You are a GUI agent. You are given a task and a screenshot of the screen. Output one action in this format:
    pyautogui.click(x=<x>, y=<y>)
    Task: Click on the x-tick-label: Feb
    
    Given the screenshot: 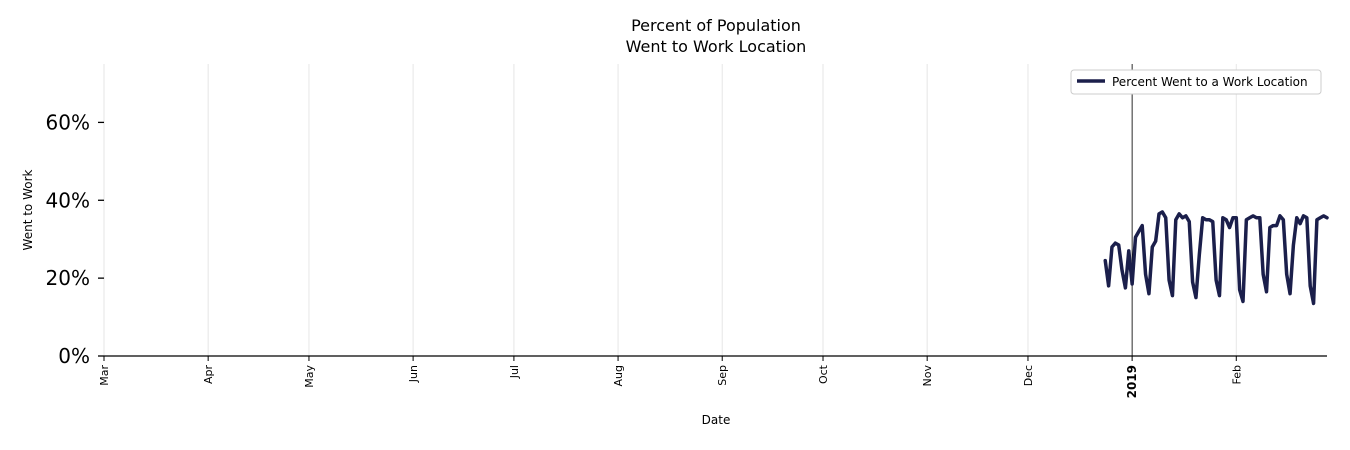 What is the action you would take?
    pyautogui.click(x=1236, y=374)
    